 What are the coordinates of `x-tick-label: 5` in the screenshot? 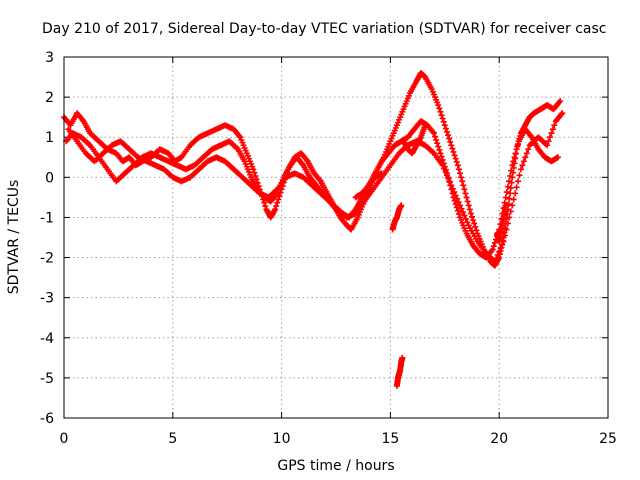 It's located at (172, 439).